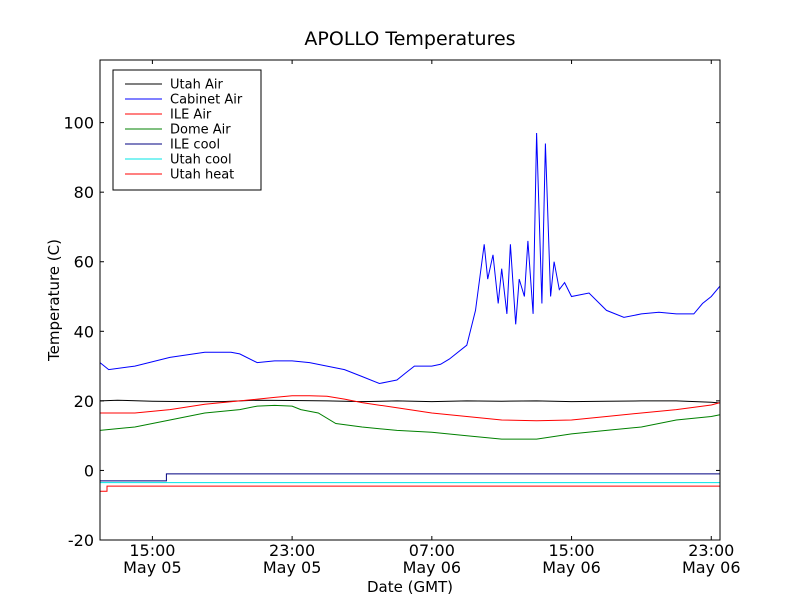 The width and height of the screenshot is (800, 600). I want to click on x-tick-time-label: 07:00, so click(432, 550).